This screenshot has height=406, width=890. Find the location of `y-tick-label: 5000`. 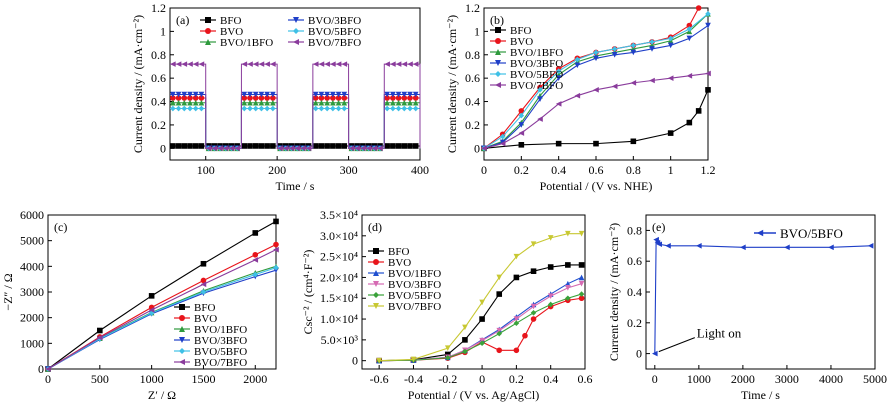

y-tick-label: 5000 is located at coordinates (32, 241).